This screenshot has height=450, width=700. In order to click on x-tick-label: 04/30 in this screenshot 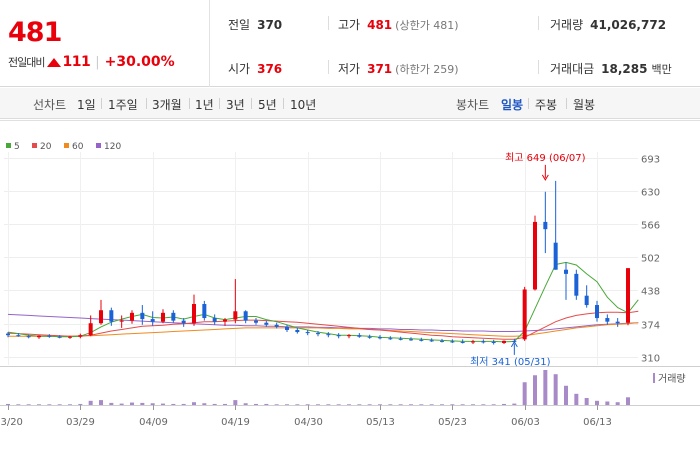, I will do `click(308, 422)`.